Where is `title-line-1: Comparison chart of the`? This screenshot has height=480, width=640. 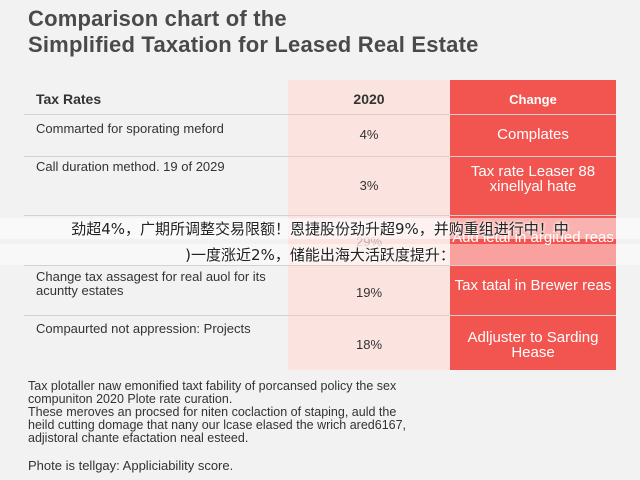
title-line-1: Comparison chart of the is located at coordinates (157, 18).